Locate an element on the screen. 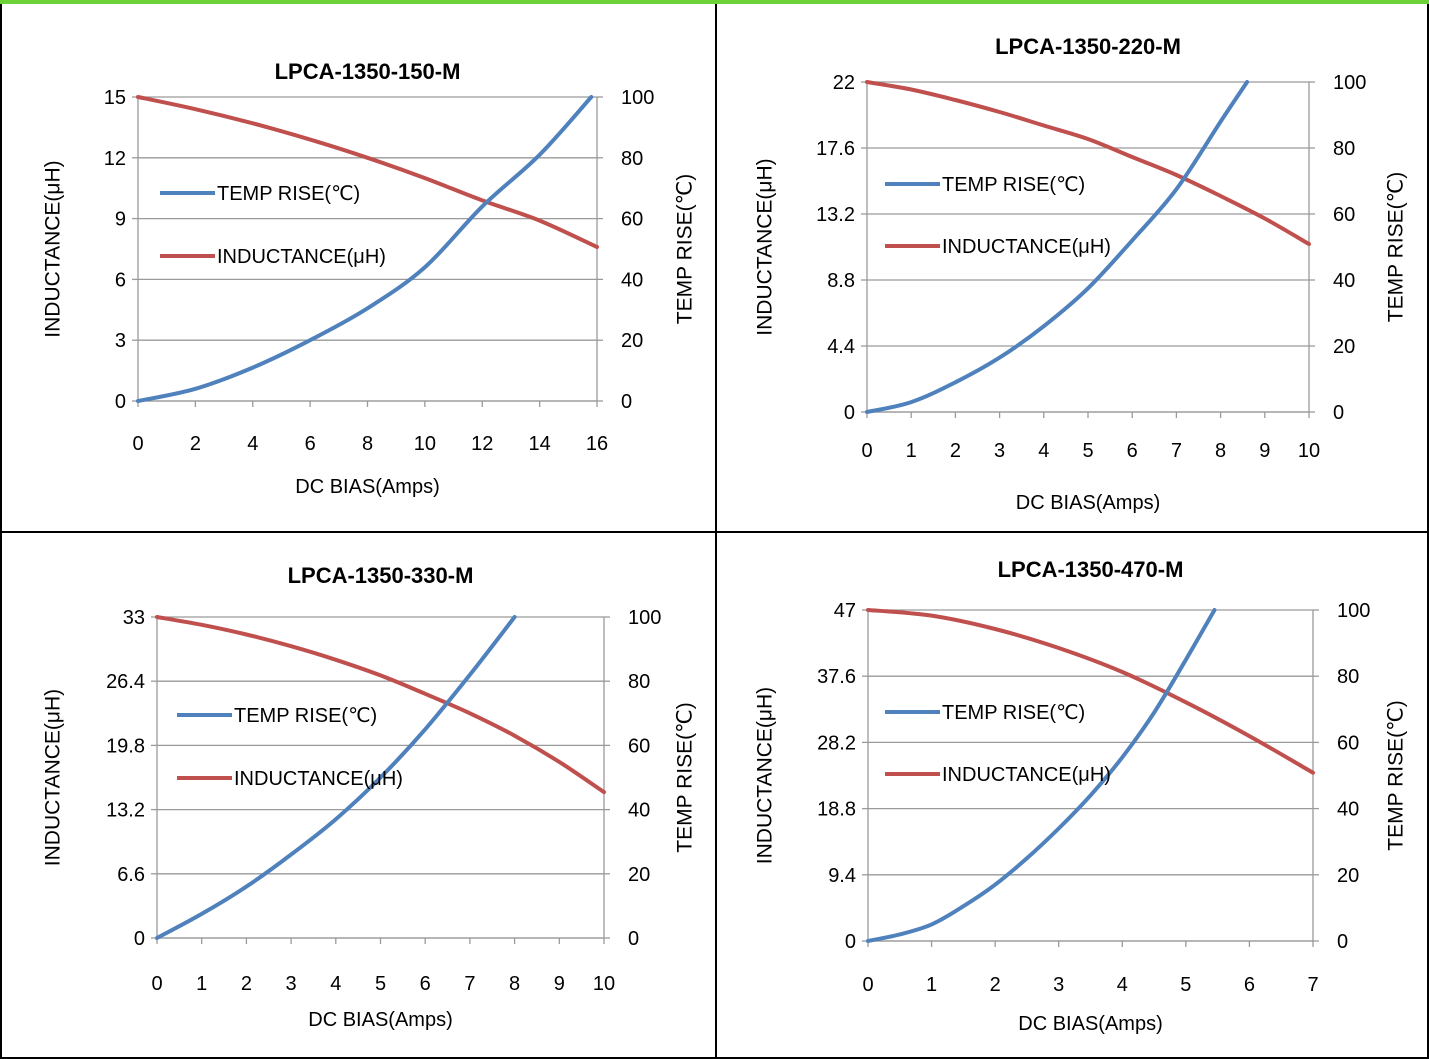 The width and height of the screenshot is (1429, 1059). y-left-tick-label: 3 is located at coordinates (120, 341).